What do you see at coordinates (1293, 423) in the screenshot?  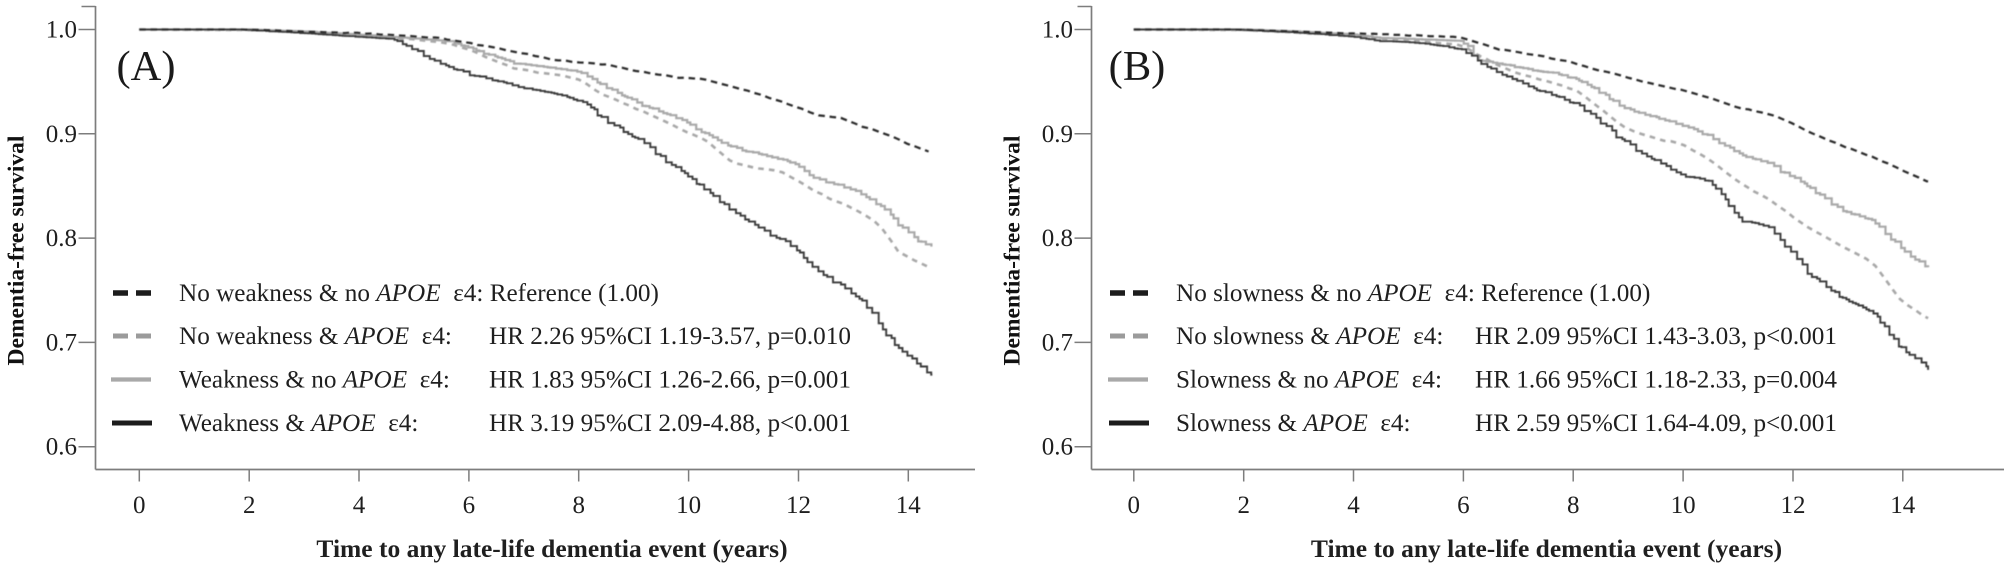 I see `svg-text: Slowness & APOE ε4:` at bounding box center [1293, 423].